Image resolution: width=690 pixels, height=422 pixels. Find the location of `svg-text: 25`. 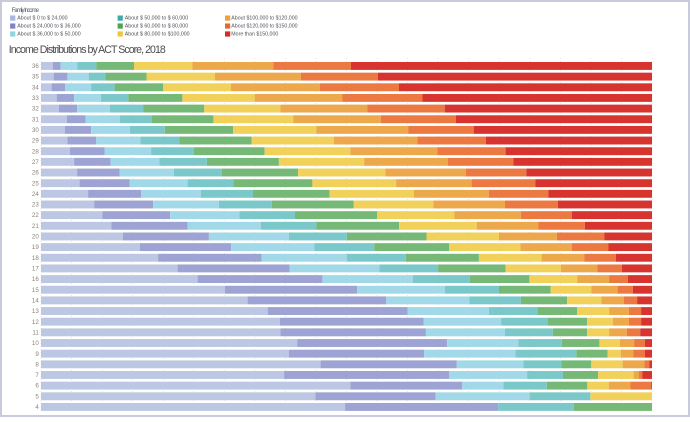

svg-text: 25 is located at coordinates (35, 183).